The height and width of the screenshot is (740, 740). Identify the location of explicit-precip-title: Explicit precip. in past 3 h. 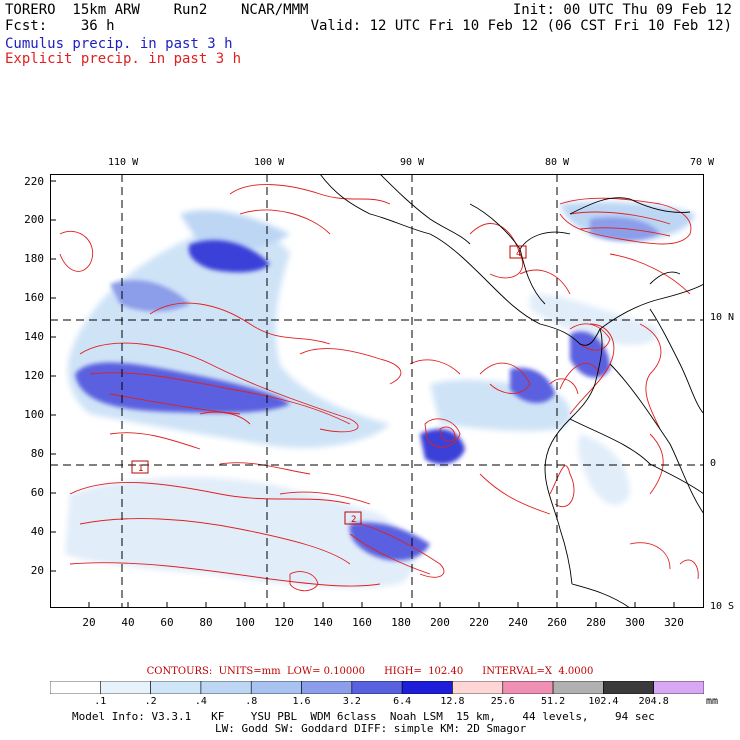
(123, 59).